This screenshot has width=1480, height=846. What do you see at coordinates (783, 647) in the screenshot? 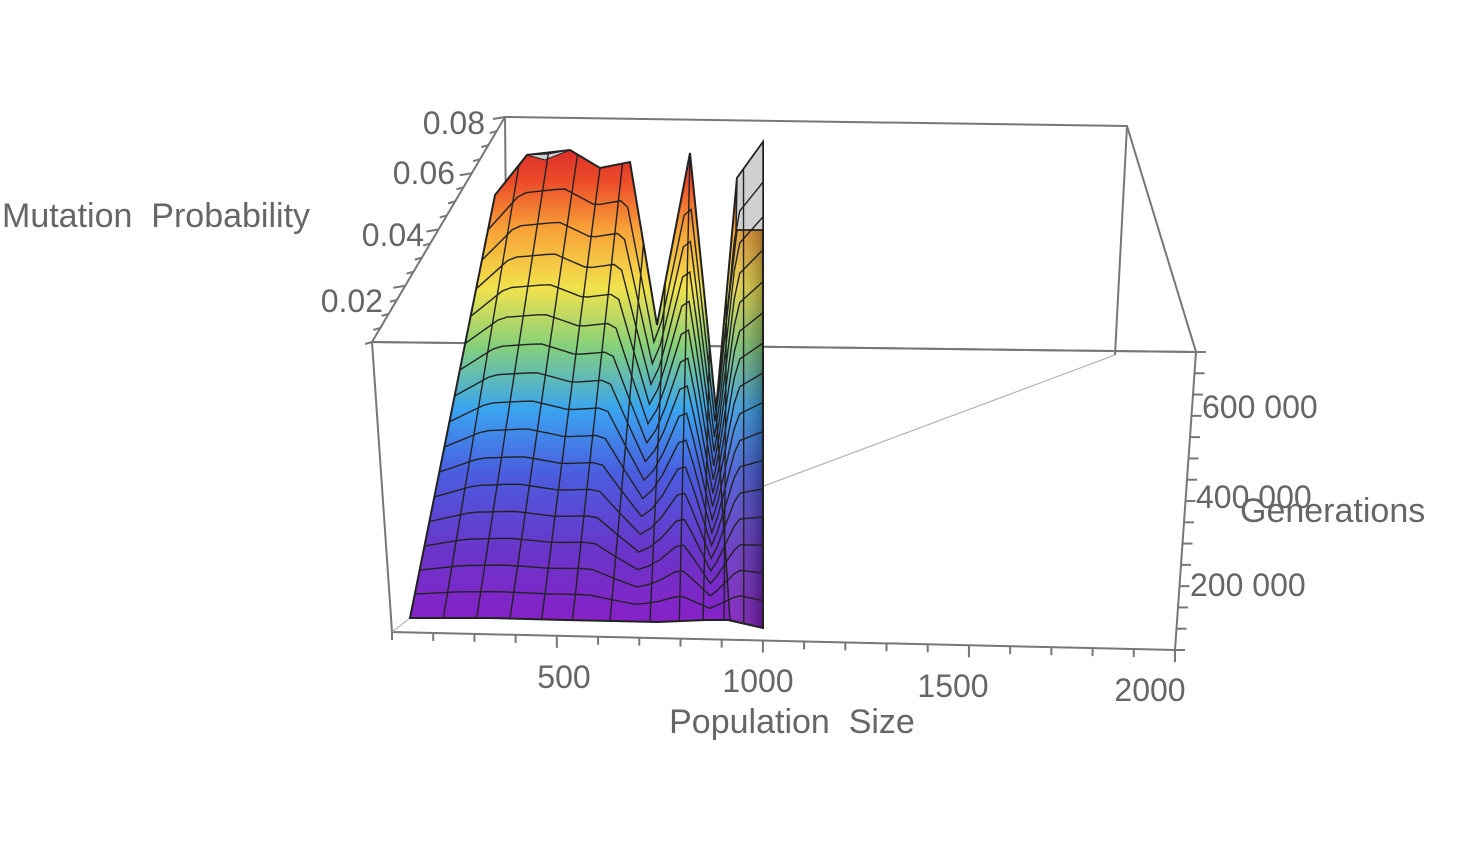
I see `x-axis-ticks` at bounding box center [783, 647].